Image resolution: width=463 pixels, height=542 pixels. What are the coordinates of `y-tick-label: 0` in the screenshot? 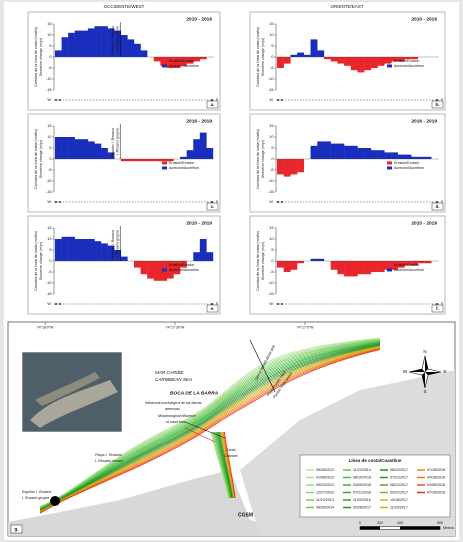 It's located at (272, 57).